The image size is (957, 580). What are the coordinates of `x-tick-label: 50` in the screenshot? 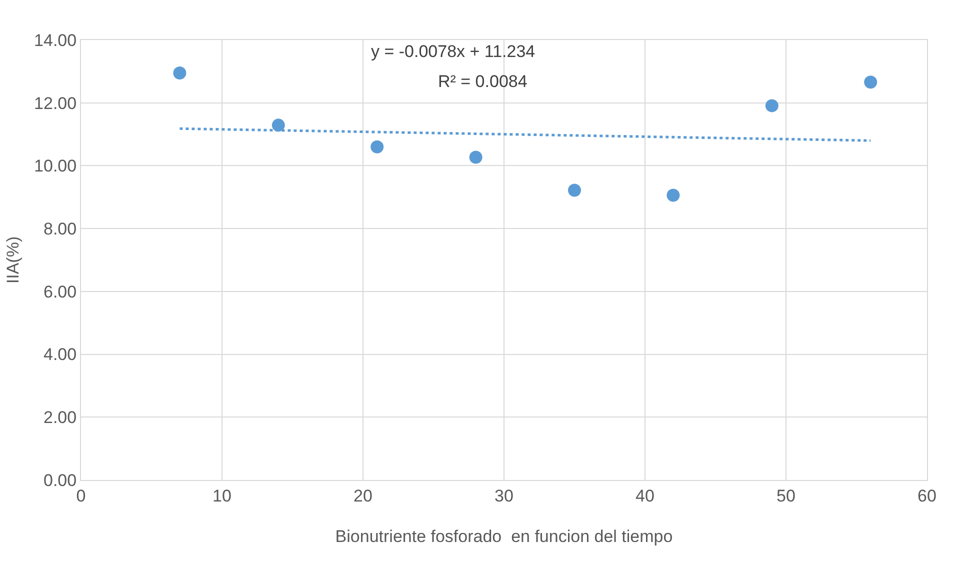 It's located at (786, 496).